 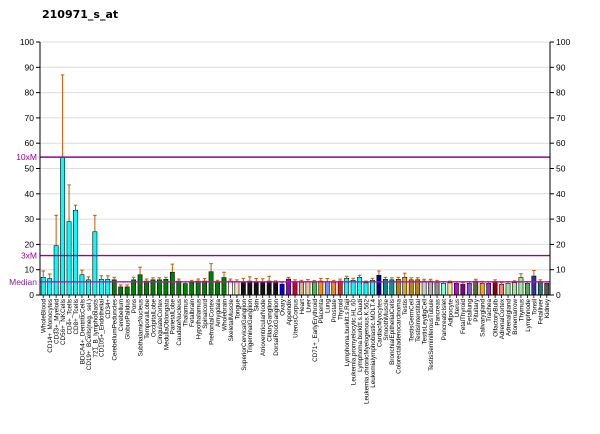 What do you see at coordinates (392, 332) in the screenshot?
I see `x-axis-label: BronchialEpithelialCells` at bounding box center [392, 332].